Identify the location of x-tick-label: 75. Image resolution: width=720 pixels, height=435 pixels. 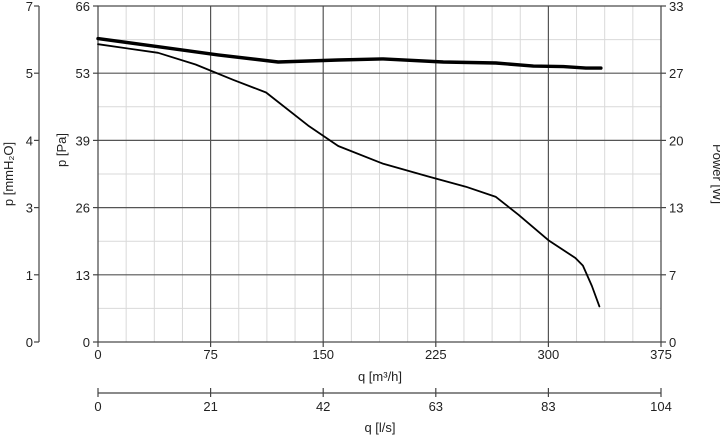
(210, 354).